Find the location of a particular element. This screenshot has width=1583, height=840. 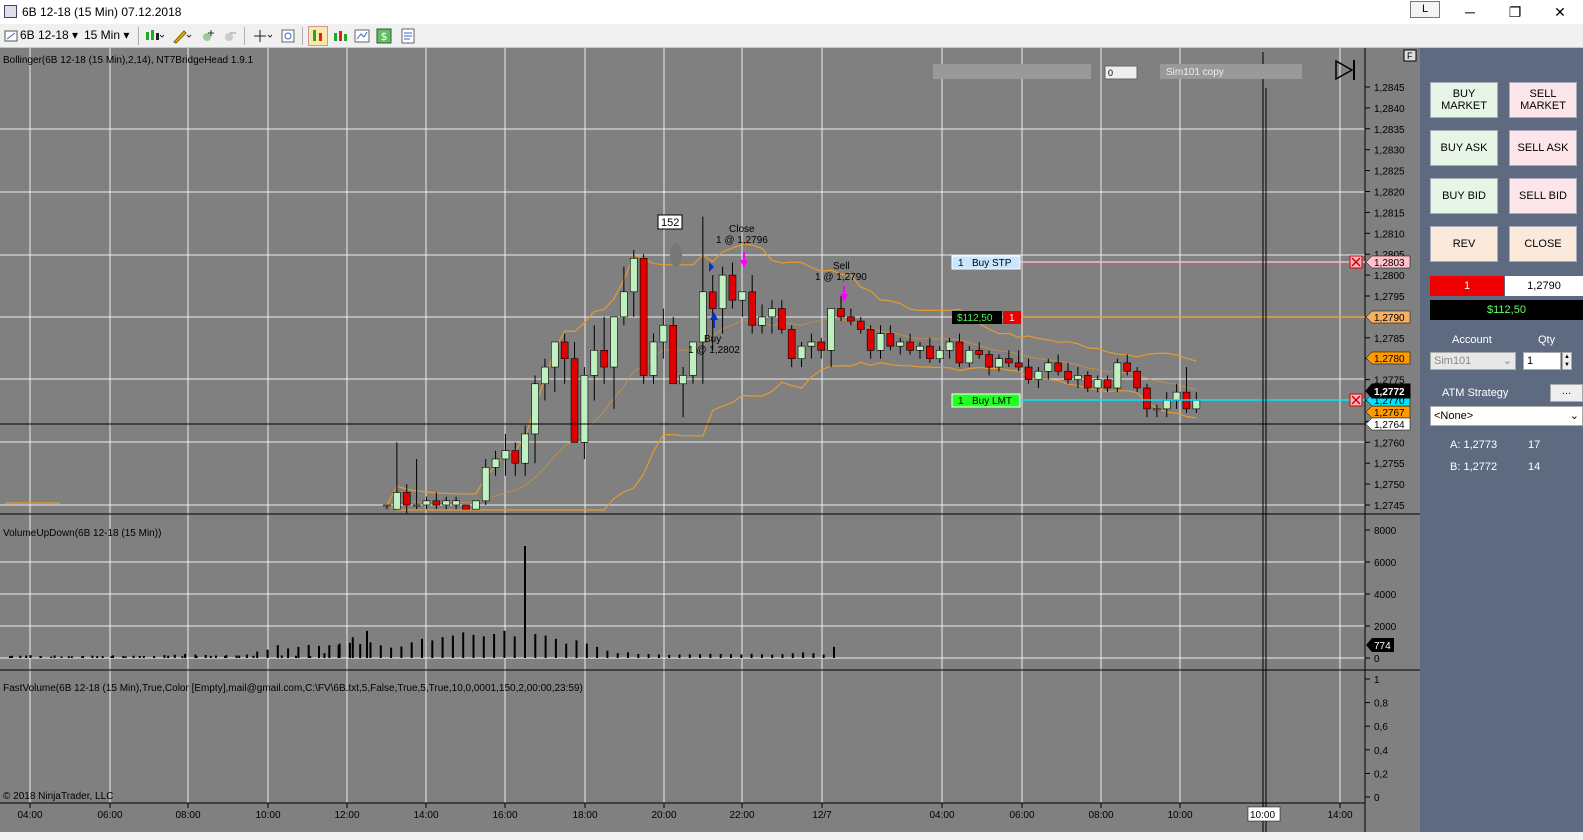

cancel-limit-icon is located at coordinates (1356, 400).